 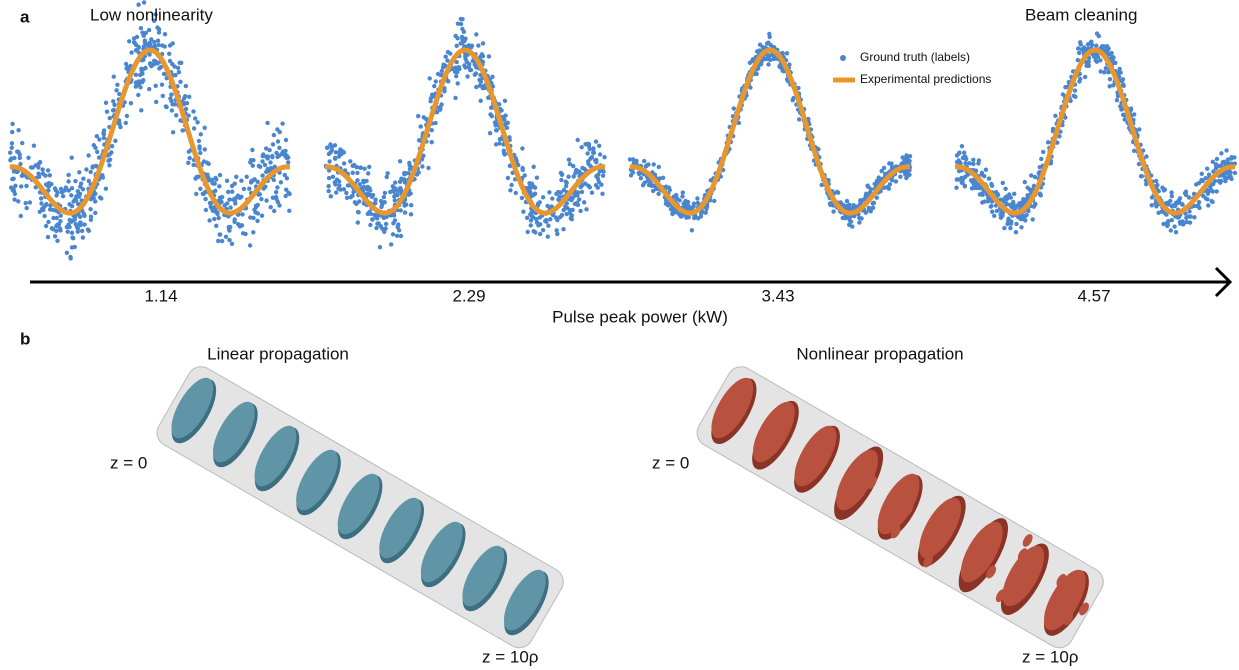 What do you see at coordinates (900, 507) in the screenshot?
I see `cylinder` at bounding box center [900, 507].